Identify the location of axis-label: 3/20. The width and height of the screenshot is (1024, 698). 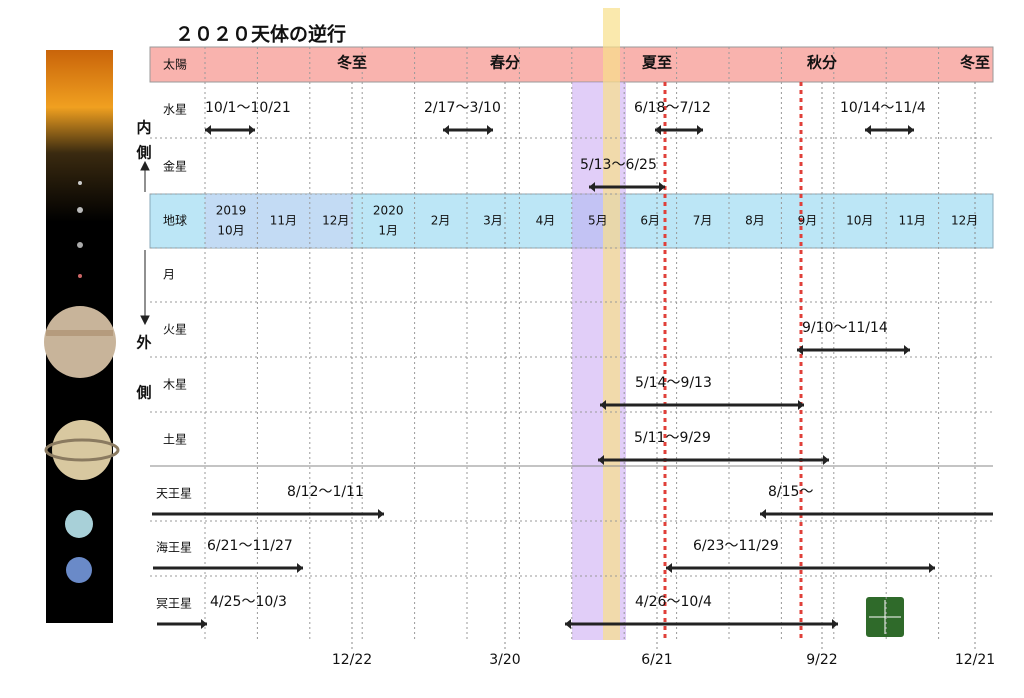
(504, 660).